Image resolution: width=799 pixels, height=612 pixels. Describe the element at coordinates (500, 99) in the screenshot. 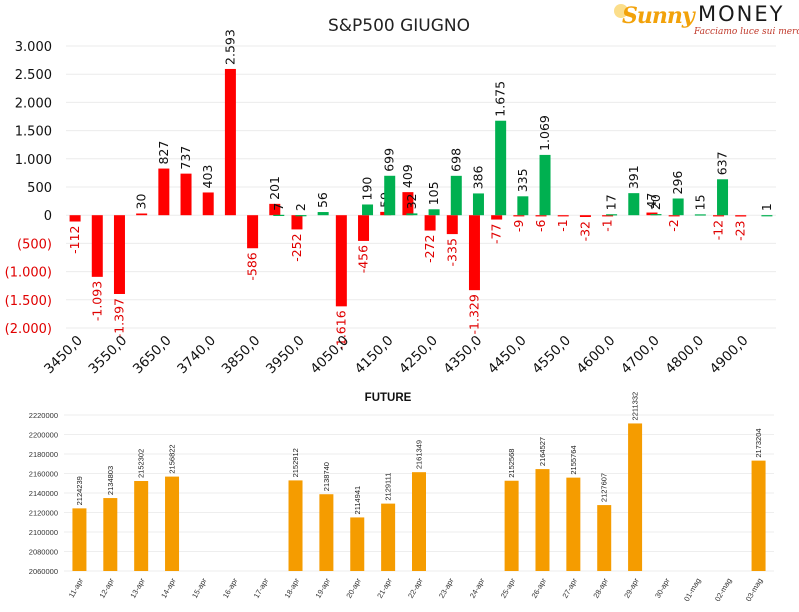

I see `chart1-data-label: 1.675` at that location.